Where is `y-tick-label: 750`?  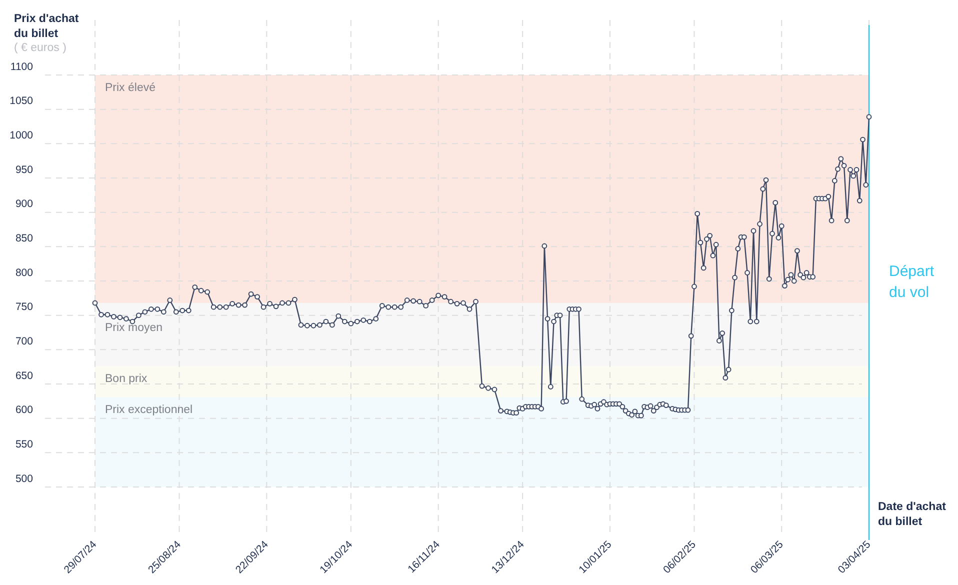
y-tick-label: 750 is located at coordinates (24, 307).